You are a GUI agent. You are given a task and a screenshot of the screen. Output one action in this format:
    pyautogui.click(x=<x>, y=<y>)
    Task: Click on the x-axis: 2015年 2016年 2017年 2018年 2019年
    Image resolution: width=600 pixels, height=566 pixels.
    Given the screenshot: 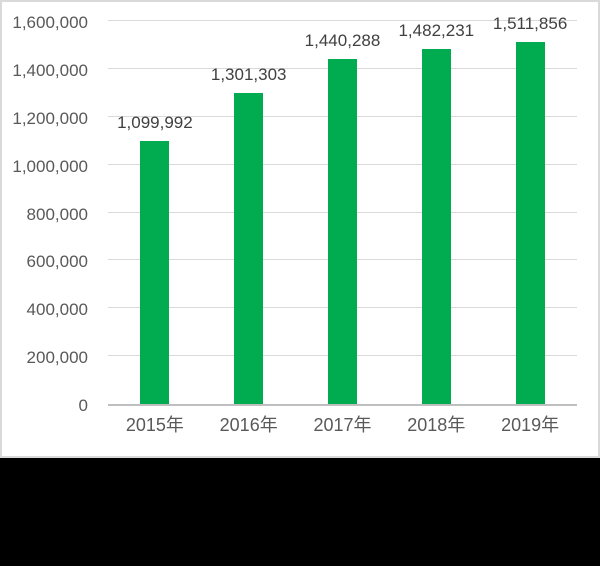 What is the action you would take?
    pyautogui.click(x=342, y=426)
    